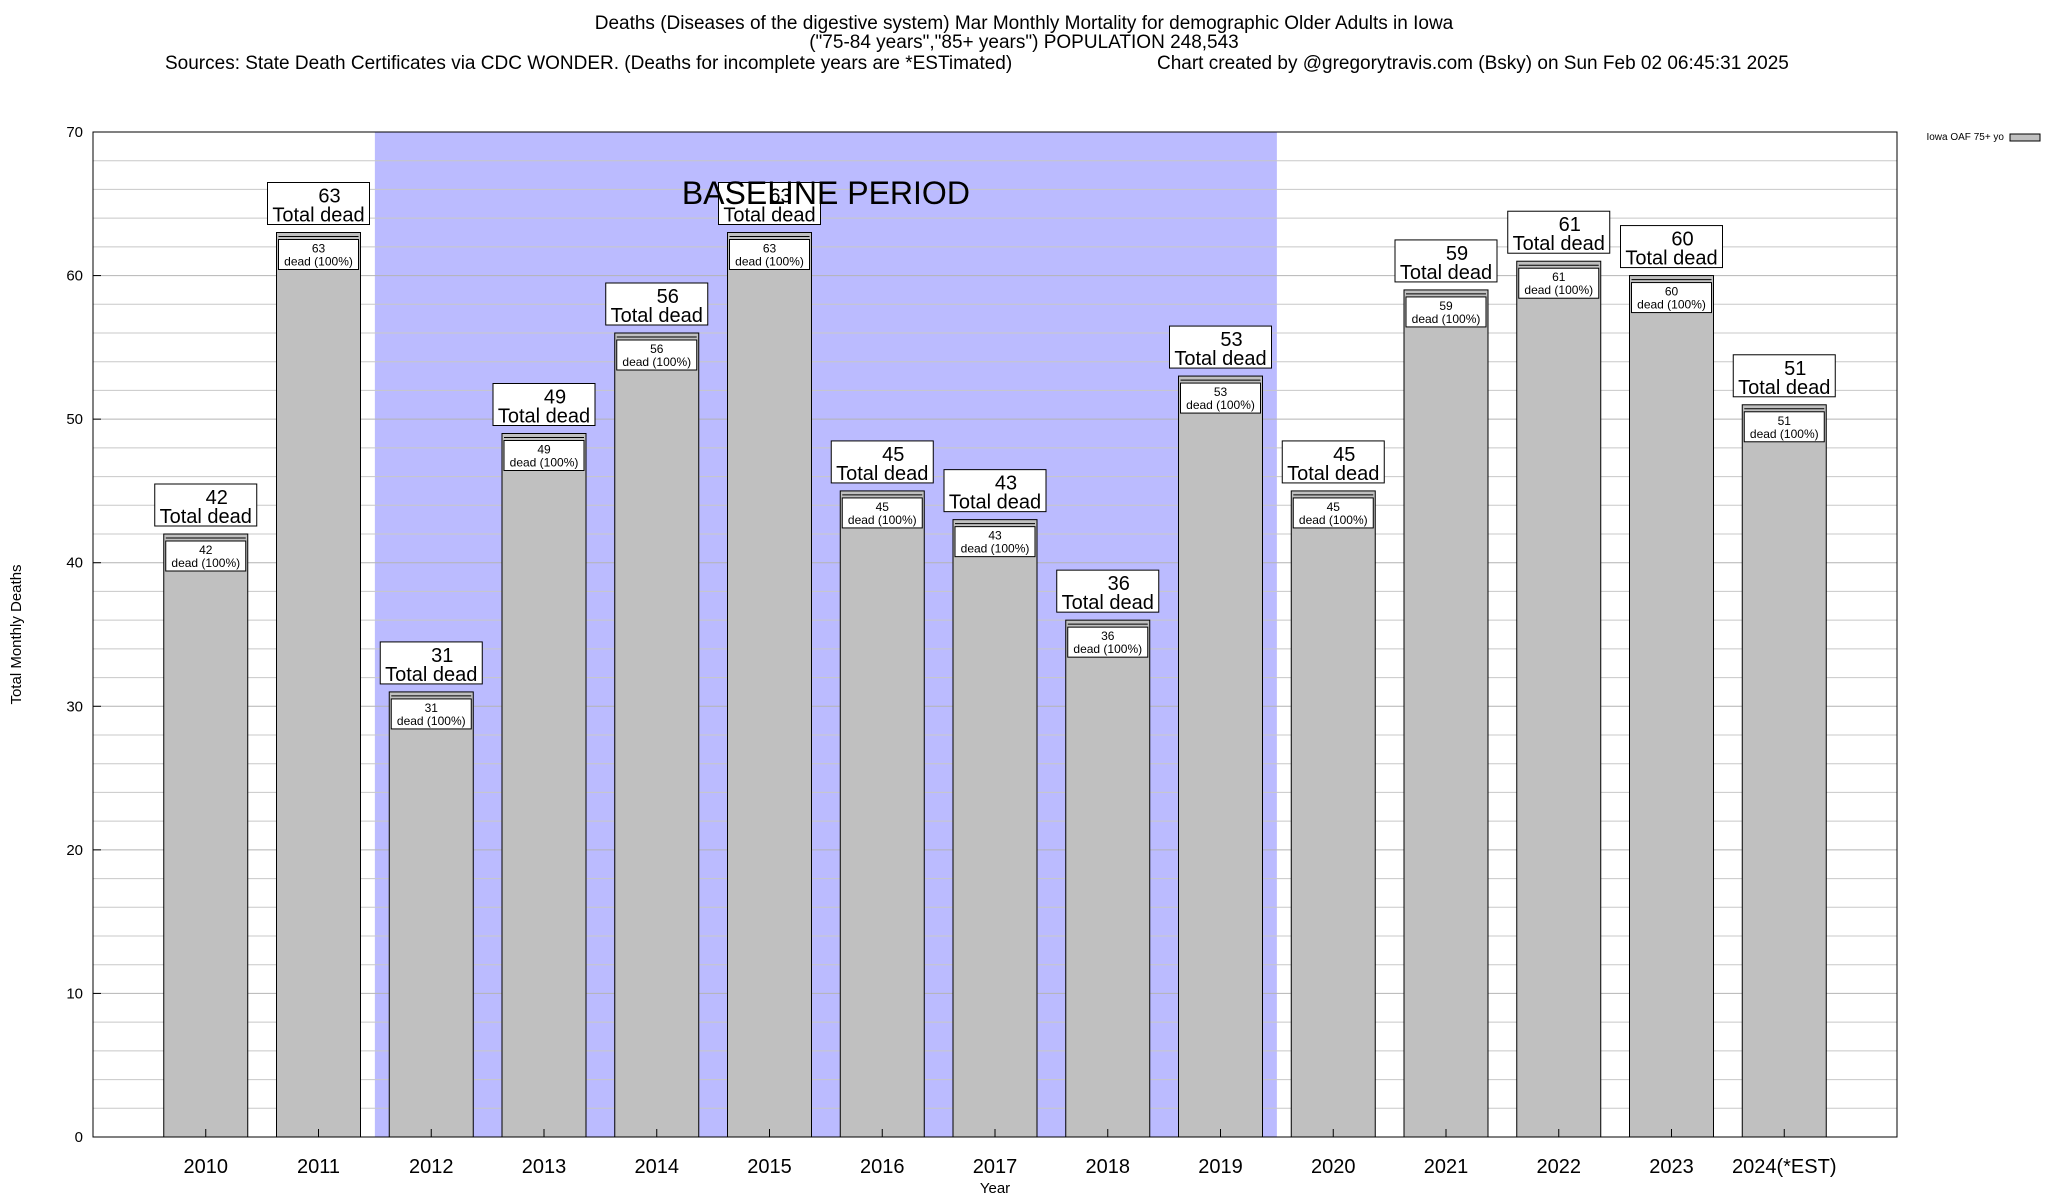 This screenshot has height=1200, width=2048. What do you see at coordinates (1457, 254) in the screenshot?
I see `total-value-label: 59` at bounding box center [1457, 254].